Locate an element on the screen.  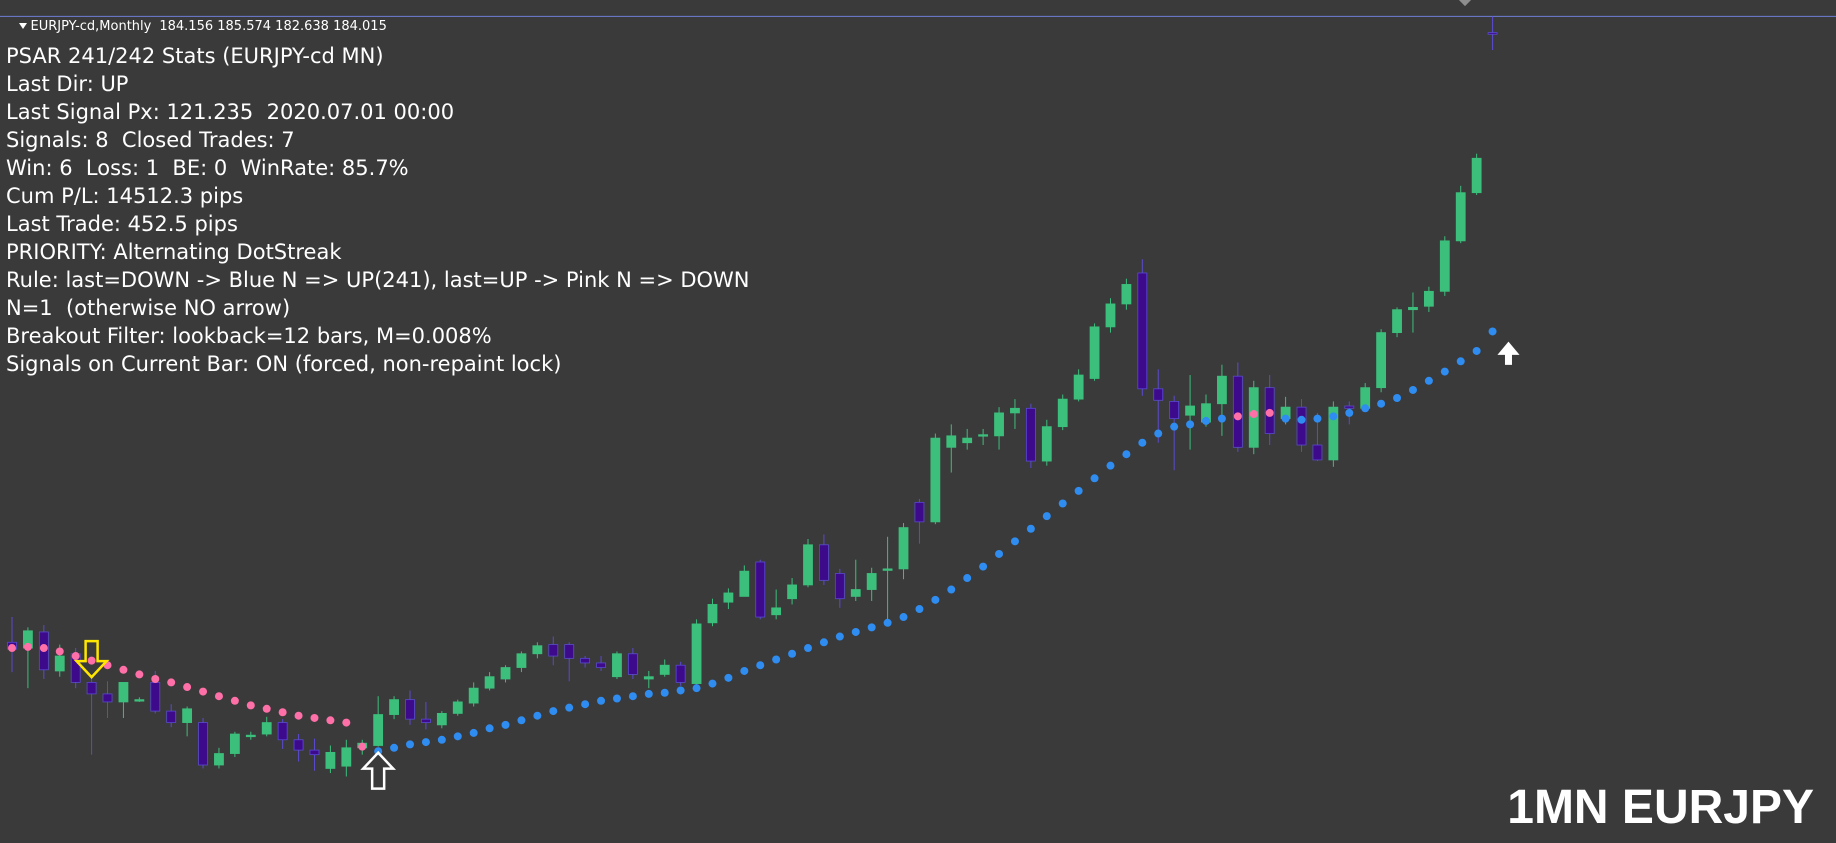
stats-win-loss: Win: 6 Loss: 1 BE: 0 WinRate: 85.7% is located at coordinates (207, 168).